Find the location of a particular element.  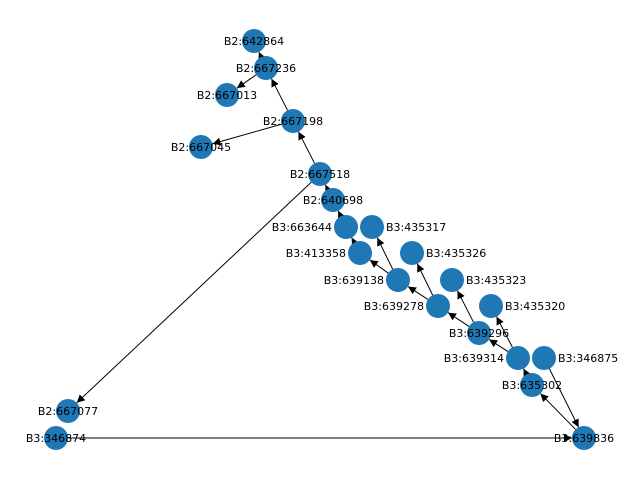

node-B3:346874 is located at coordinates (56, 438).